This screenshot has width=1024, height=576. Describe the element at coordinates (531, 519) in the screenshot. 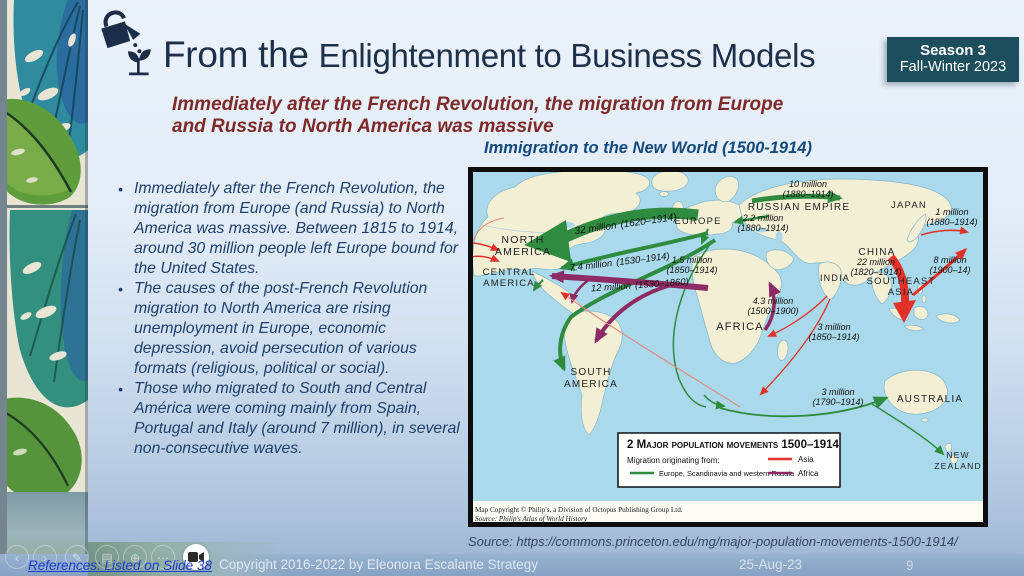

I see `map-source: Source: Philip's Atlas of World History` at that location.